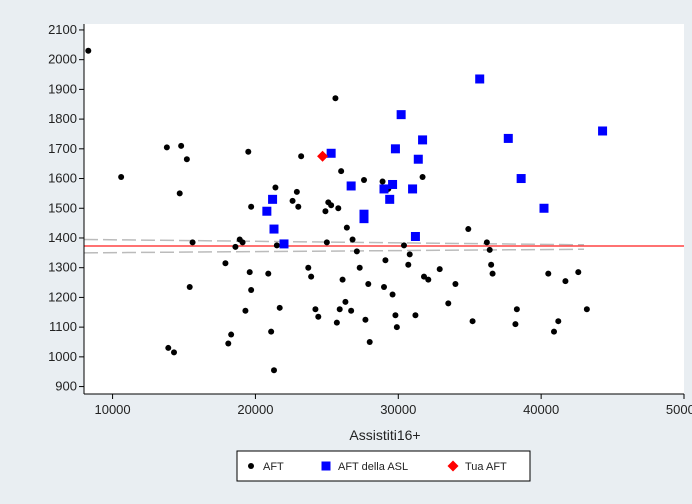 Image resolution: width=692 pixels, height=504 pixels. What do you see at coordinates (273, 467) in the screenshot?
I see `legend-label-aft: AFT` at bounding box center [273, 467].